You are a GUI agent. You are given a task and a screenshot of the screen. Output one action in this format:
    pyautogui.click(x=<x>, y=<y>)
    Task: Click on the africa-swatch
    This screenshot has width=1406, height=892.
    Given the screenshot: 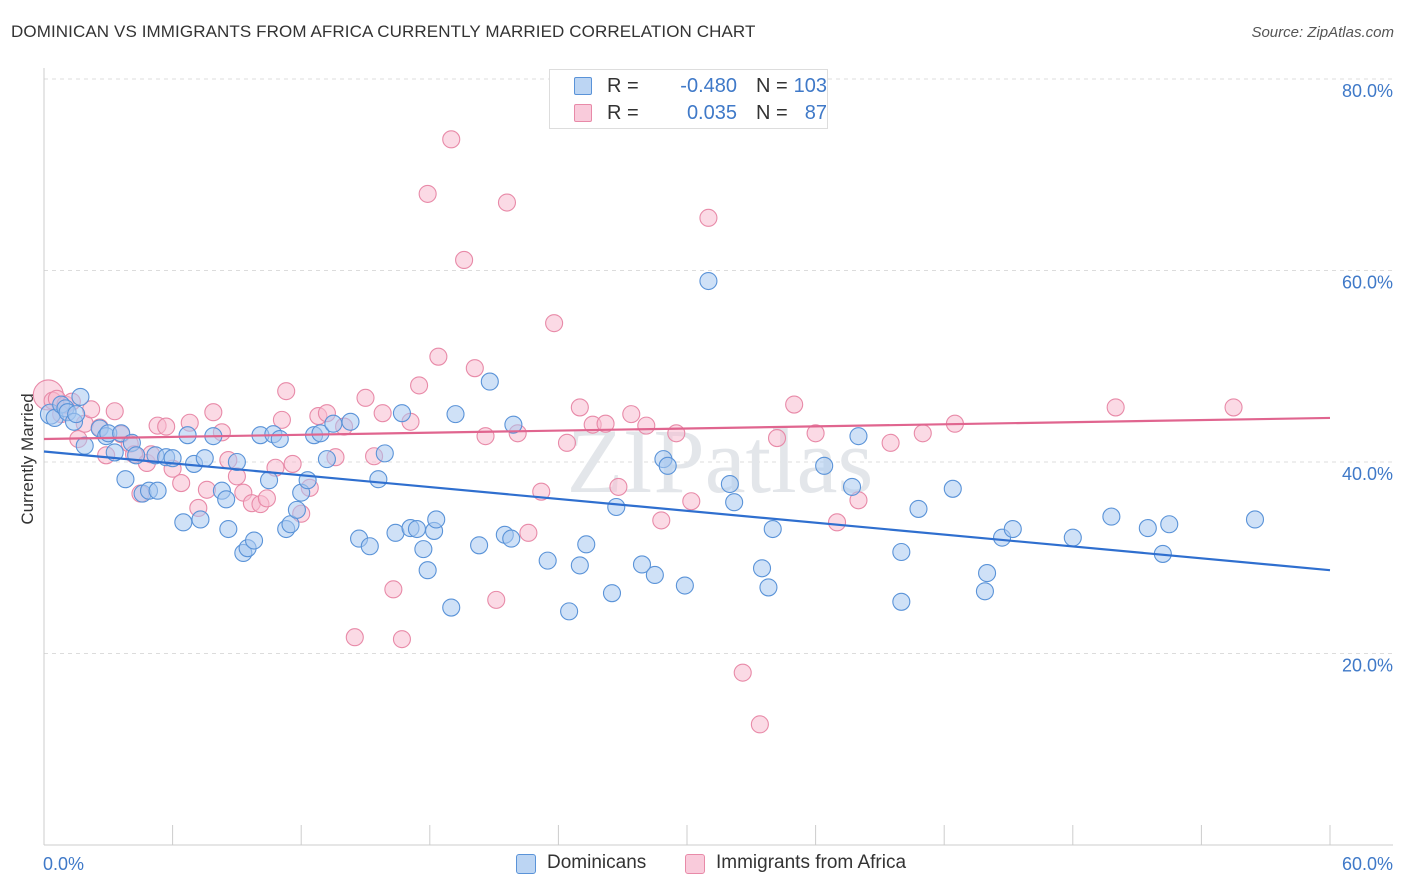 What is the action you would take?
    pyautogui.click(x=695, y=864)
    